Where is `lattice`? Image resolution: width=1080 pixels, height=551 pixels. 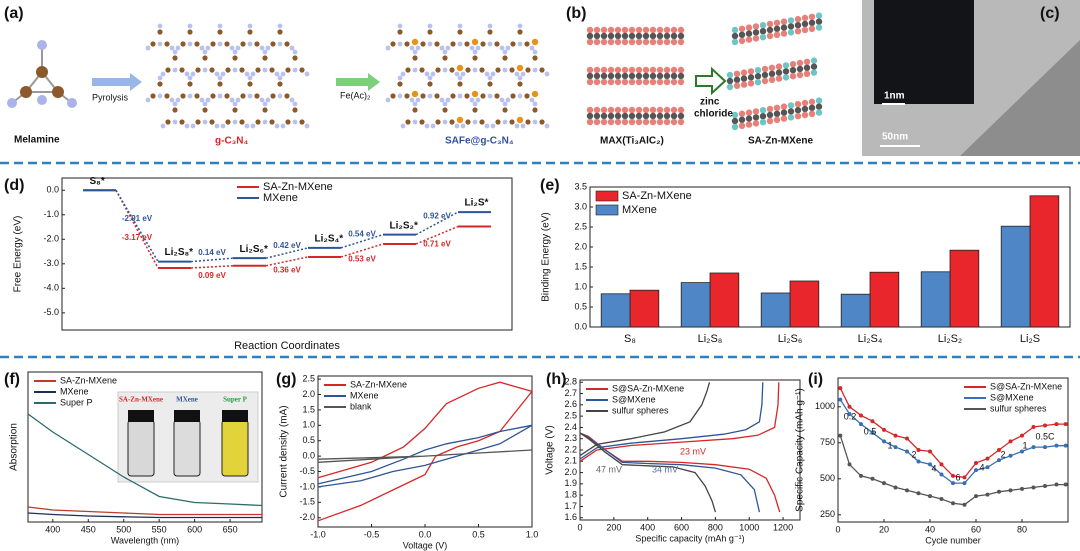
lattice is located at coordinates (227, 76).